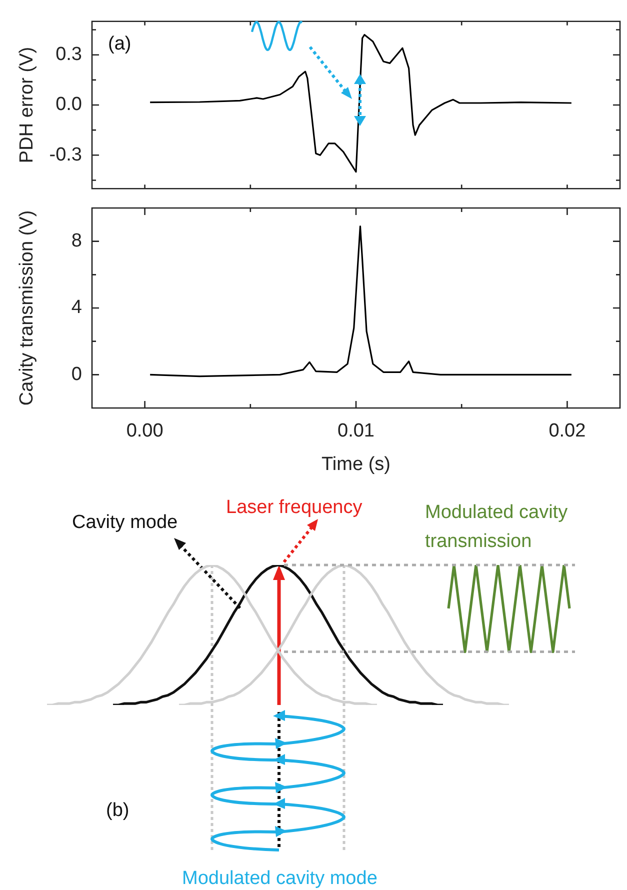  Describe the element at coordinates (497, 527) in the screenshot. I see `text: Modulated cavity transmission` at that location.